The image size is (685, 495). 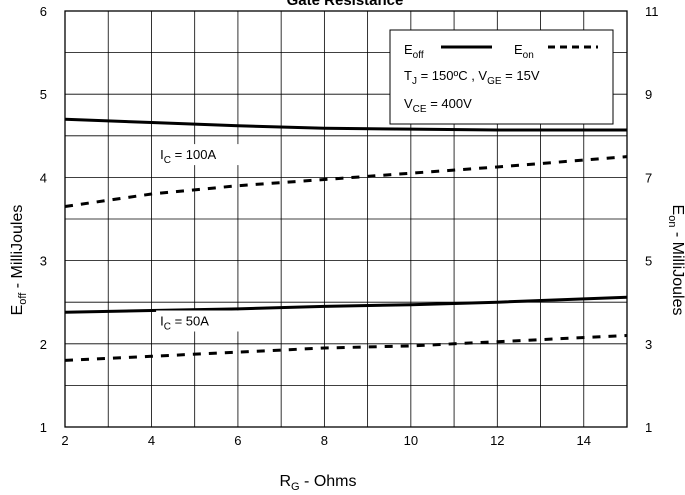 I want to click on y-right-tick-label: 11, so click(x=652, y=11).